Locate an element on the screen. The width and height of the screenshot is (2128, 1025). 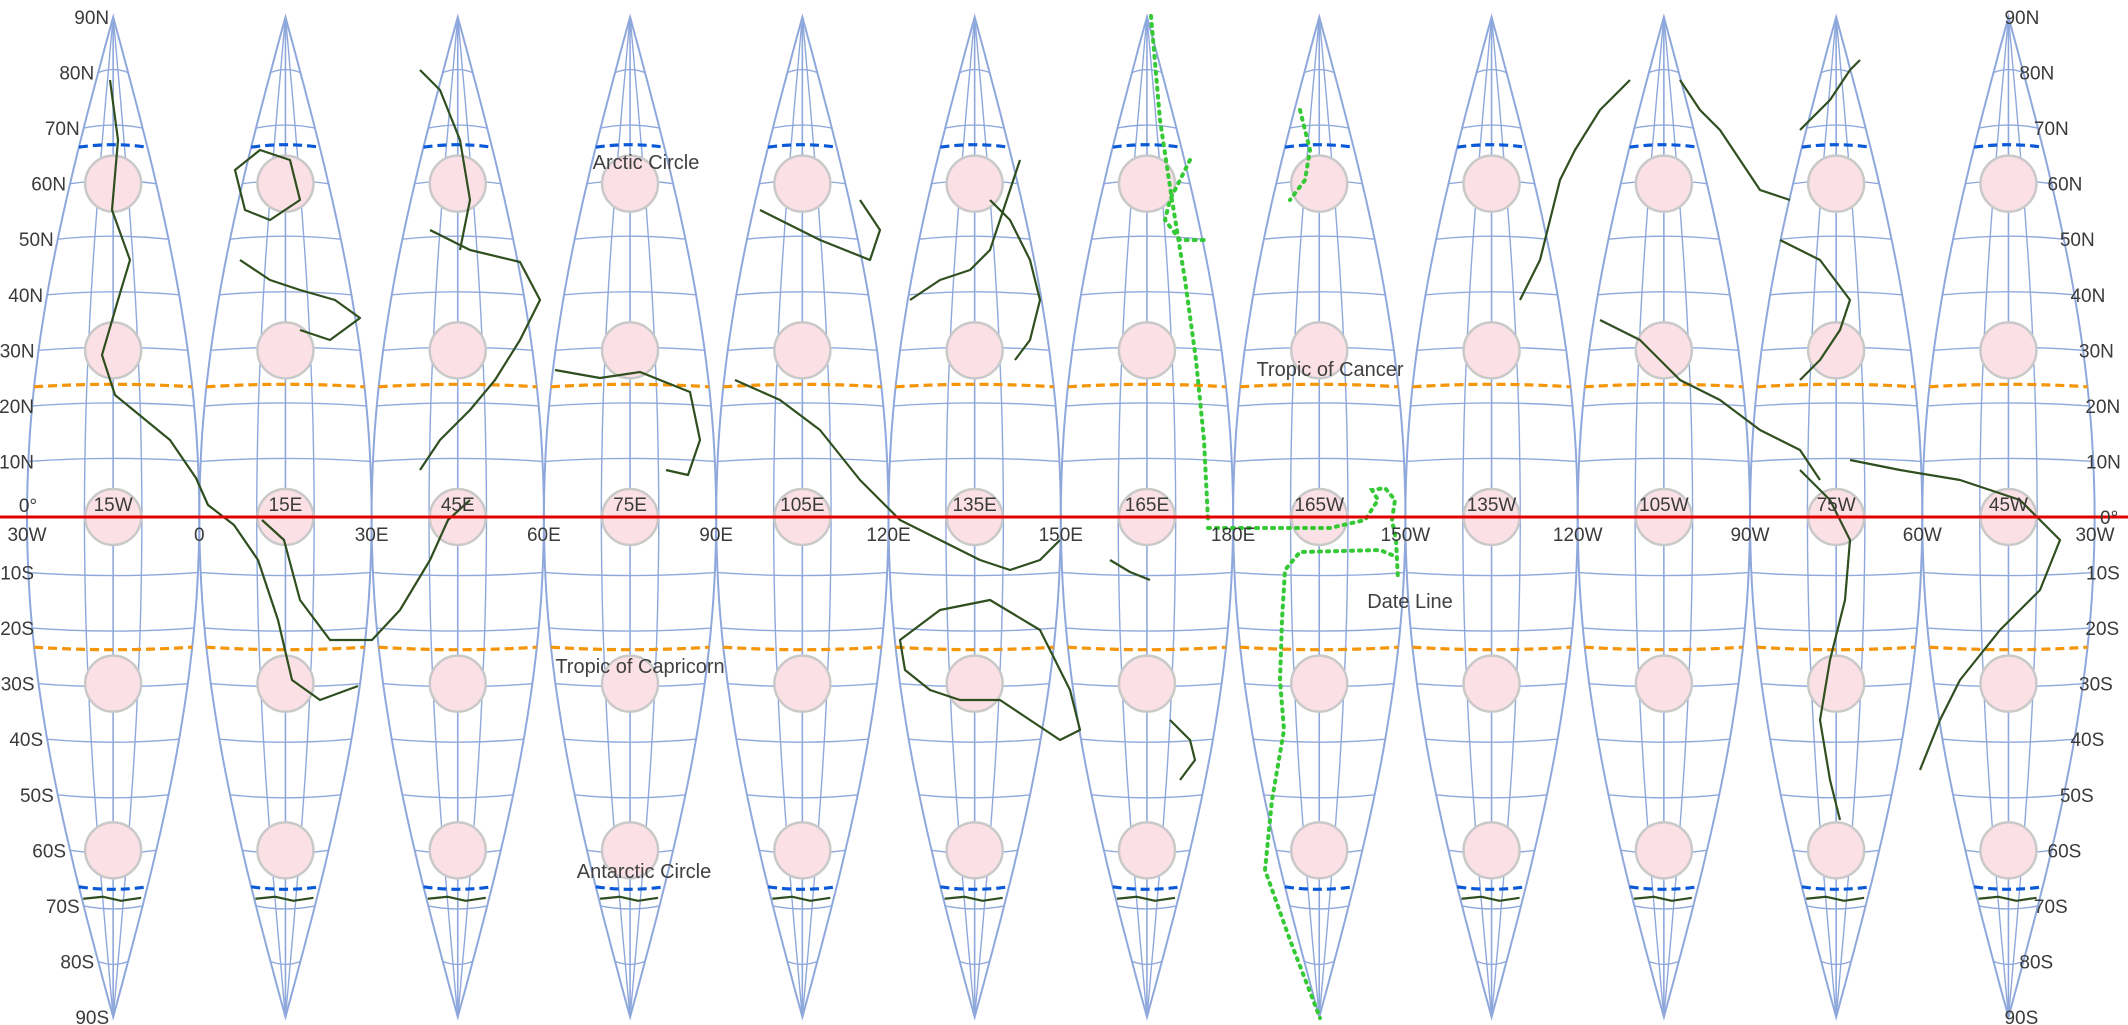
lat-label-left: 70S is located at coordinates (63, 907).